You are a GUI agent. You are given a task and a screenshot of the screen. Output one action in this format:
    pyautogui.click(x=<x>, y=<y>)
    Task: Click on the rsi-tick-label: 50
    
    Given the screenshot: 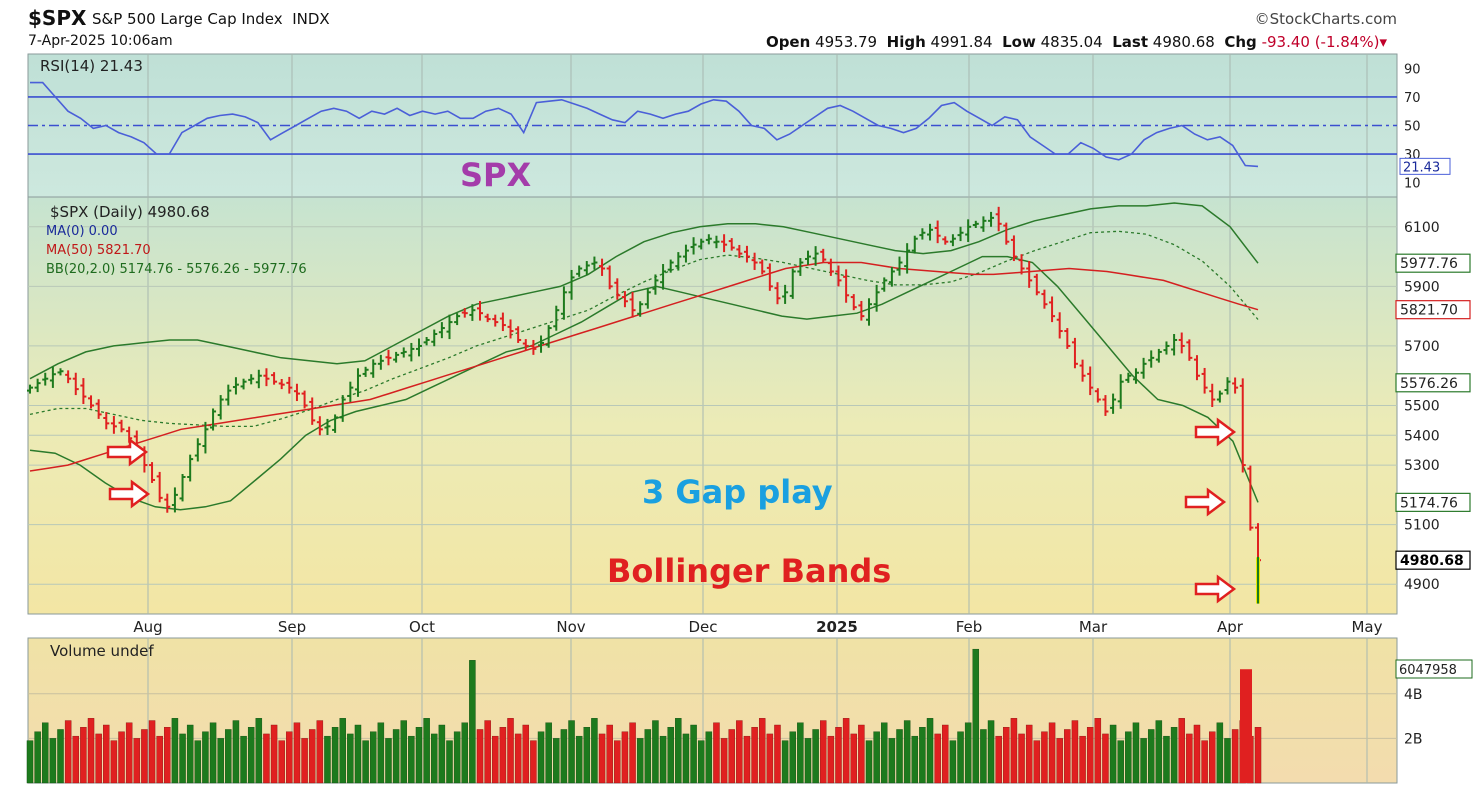 What is the action you would take?
    pyautogui.click(x=1412, y=127)
    